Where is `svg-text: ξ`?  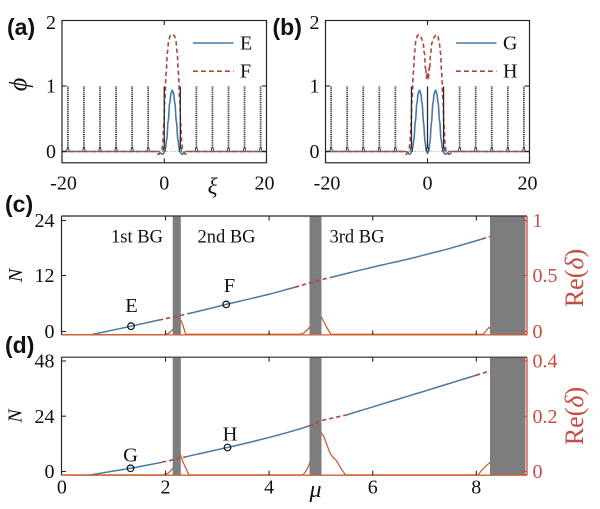 svg-text: ξ is located at coordinates (213, 186).